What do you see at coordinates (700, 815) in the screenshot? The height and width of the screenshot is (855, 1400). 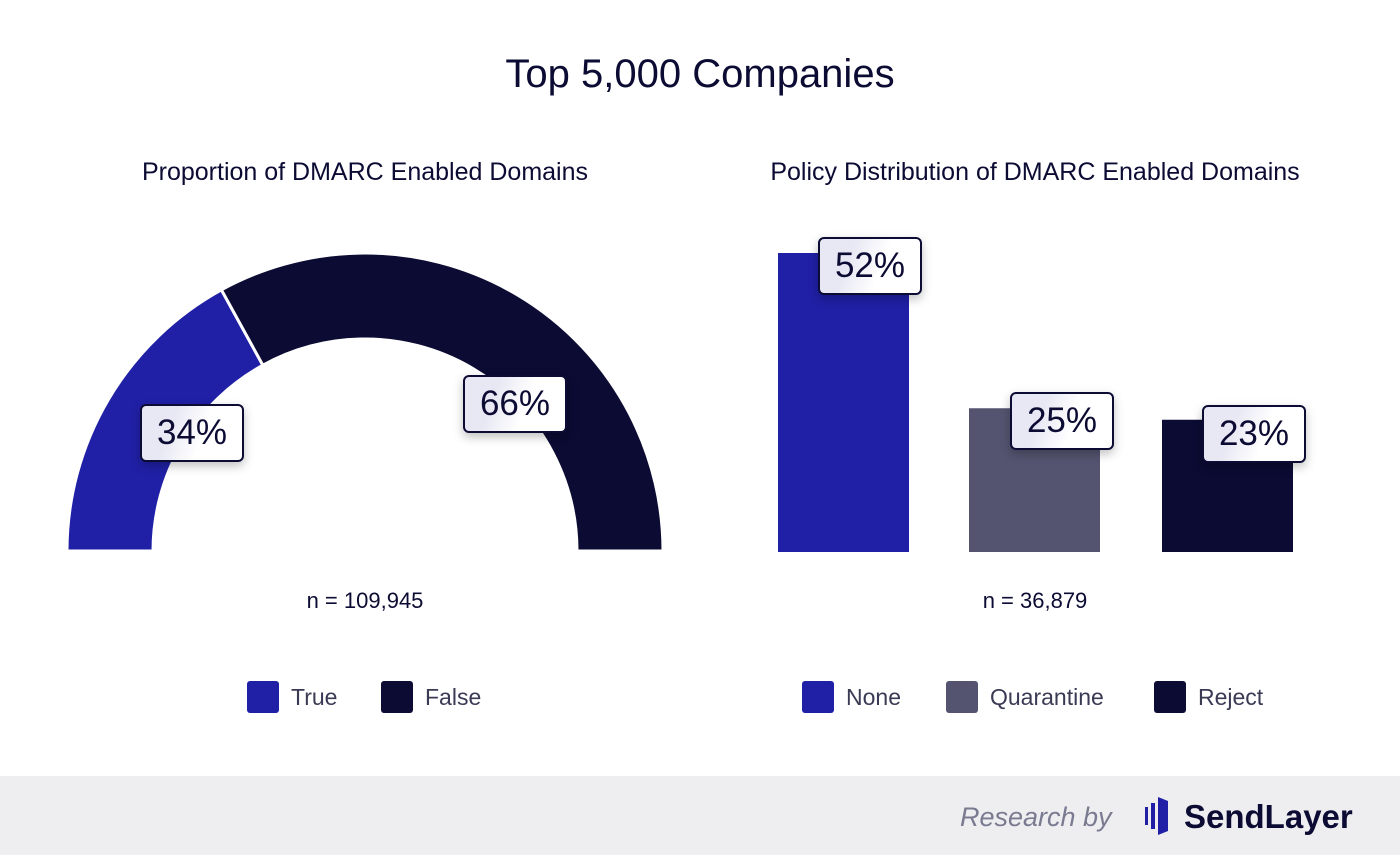 I see `footer: Research by SendLayer` at bounding box center [700, 815].